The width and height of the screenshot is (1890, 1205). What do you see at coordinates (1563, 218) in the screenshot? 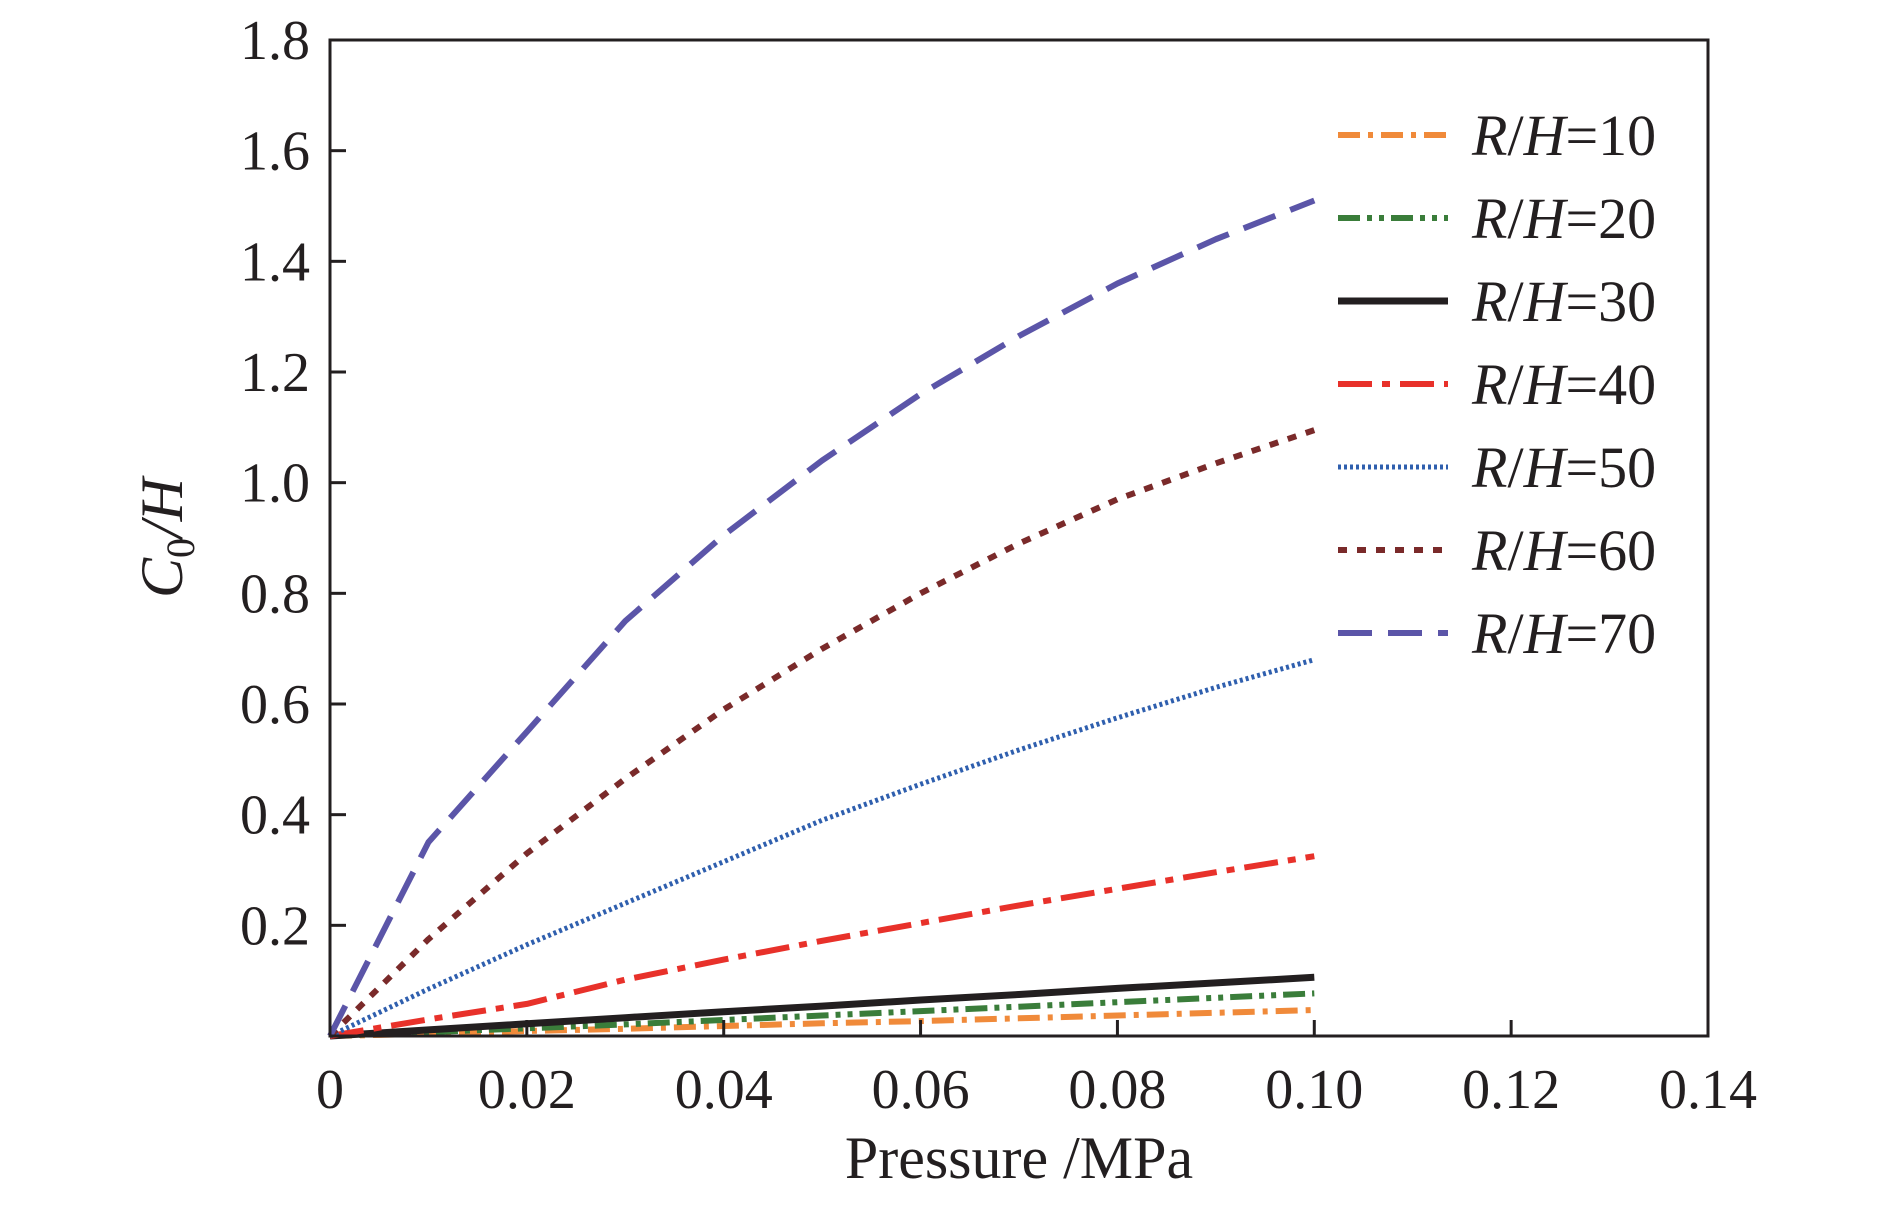
I see `legend-label: R/H=20` at bounding box center [1563, 218].